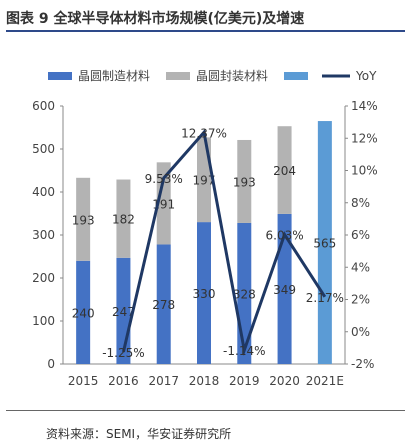 The image size is (411, 447). What do you see at coordinates (43, 192) in the screenshot?
I see `left-tick-label: 400` at bounding box center [43, 192].